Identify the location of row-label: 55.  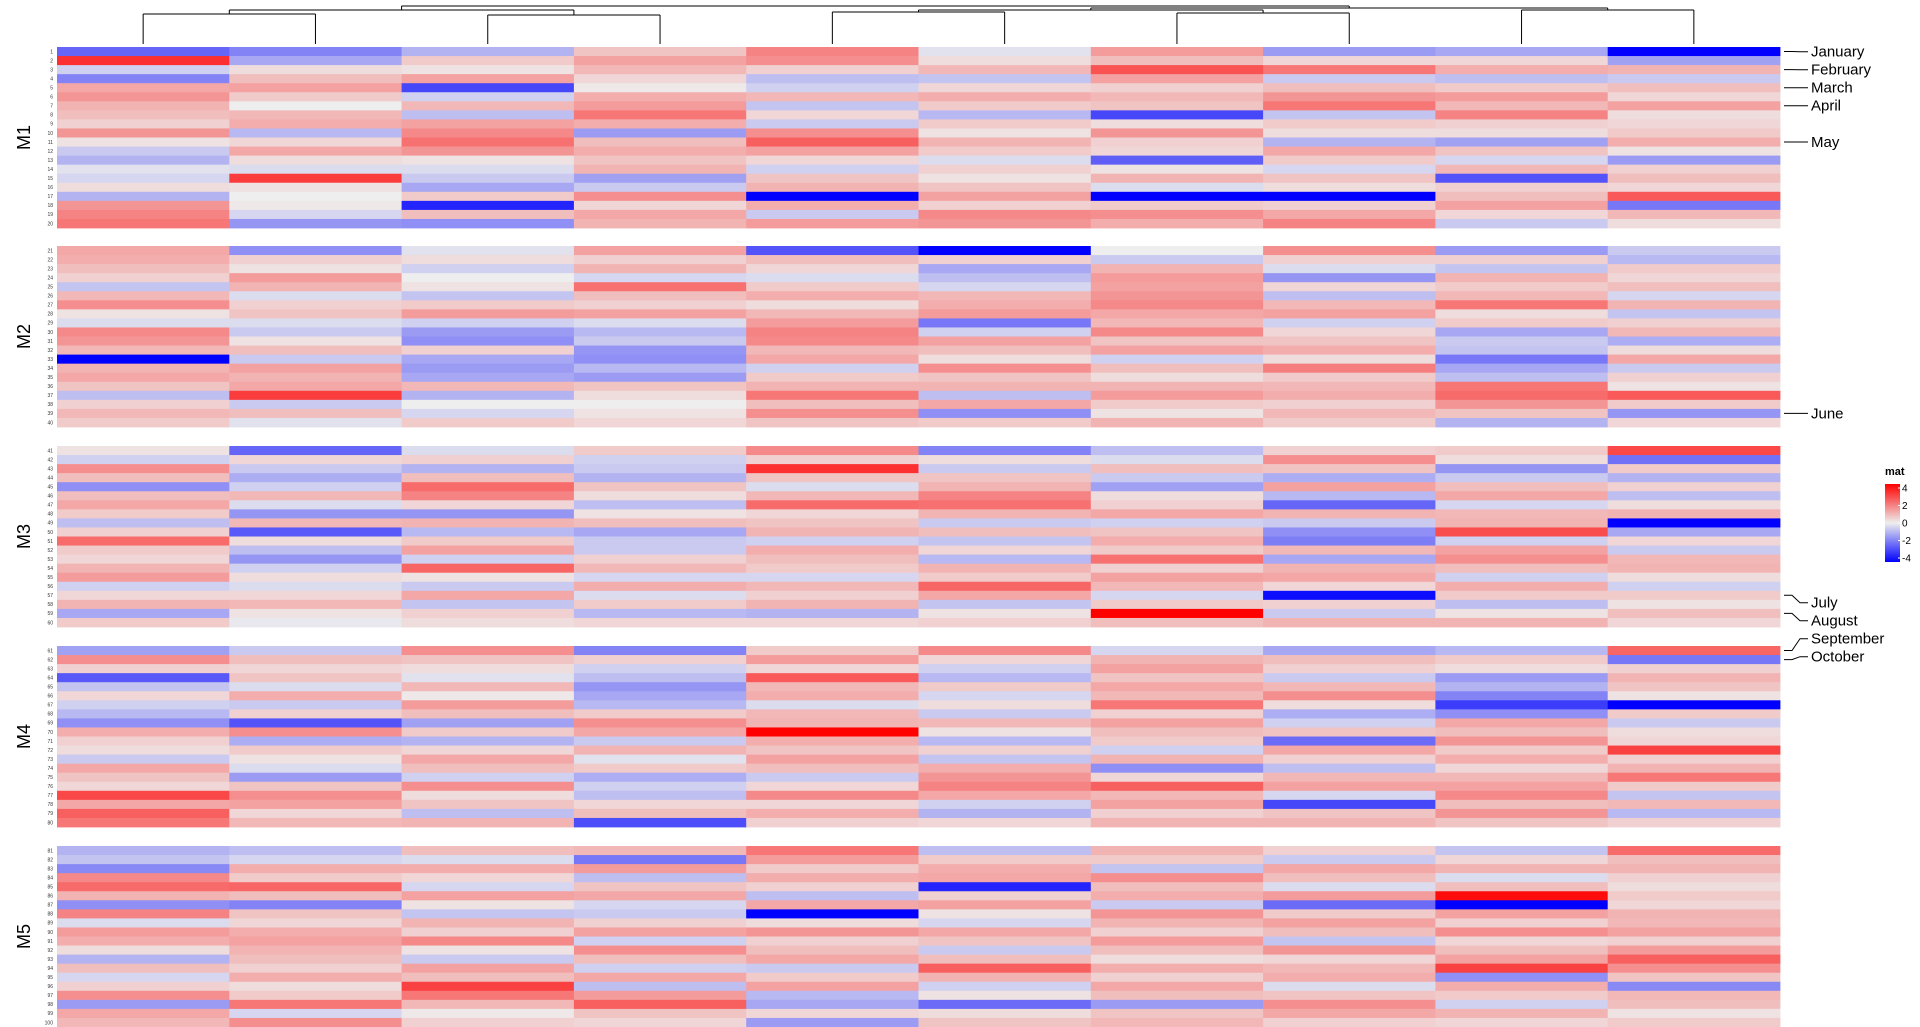
(50, 578).